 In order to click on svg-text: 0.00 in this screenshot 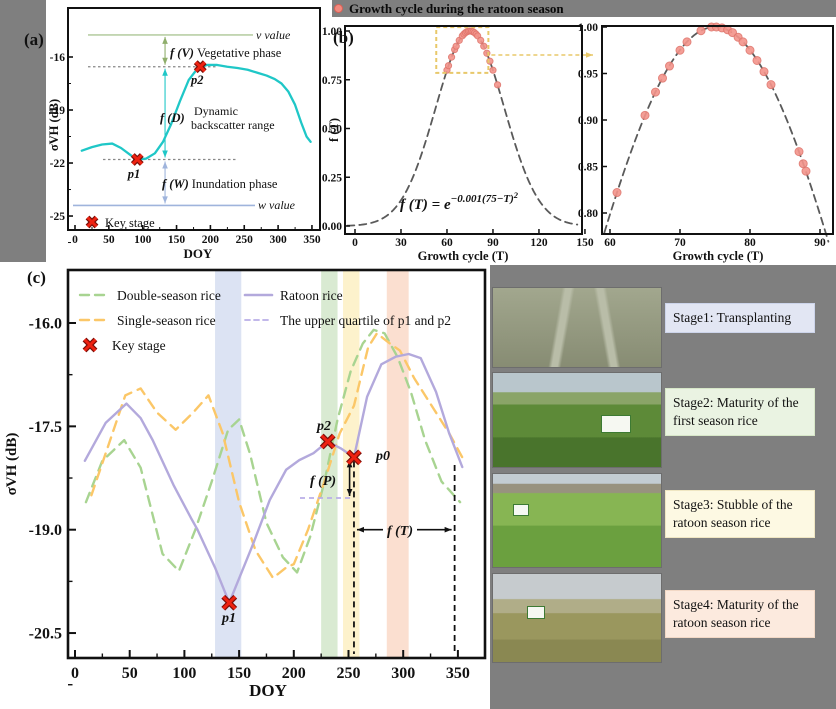, I will do `click(332, 227)`.